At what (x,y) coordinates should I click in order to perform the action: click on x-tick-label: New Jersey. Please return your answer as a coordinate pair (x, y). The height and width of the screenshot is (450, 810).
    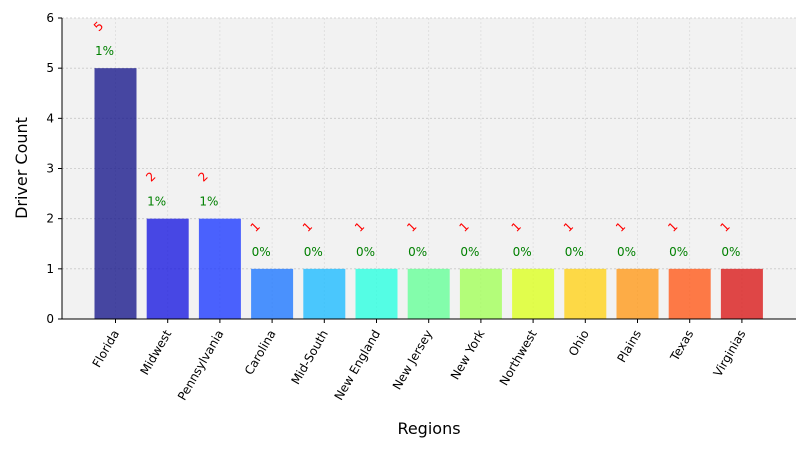
    Looking at the image, I should click on (412, 360).